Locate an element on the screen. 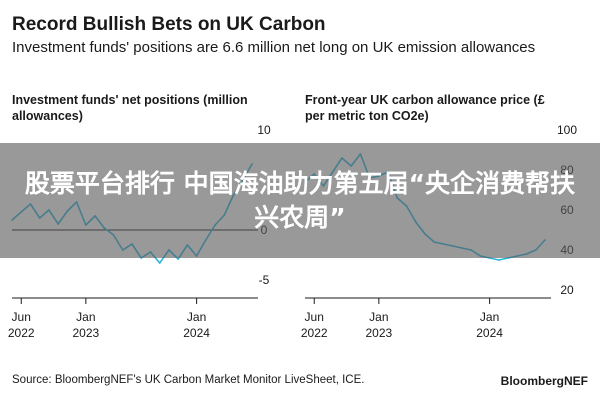 Image resolution: width=600 pixels, height=400 pixels. x-tick-year-0-0: 2022 is located at coordinates (21, 333).